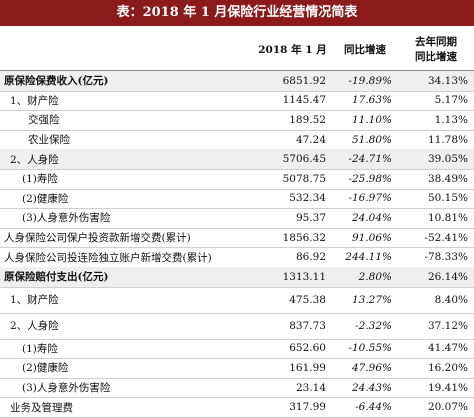 The image size is (474, 418). Describe the element at coordinates (371, 100) in the screenshot. I see `cell-value: 17.63%` at that location.